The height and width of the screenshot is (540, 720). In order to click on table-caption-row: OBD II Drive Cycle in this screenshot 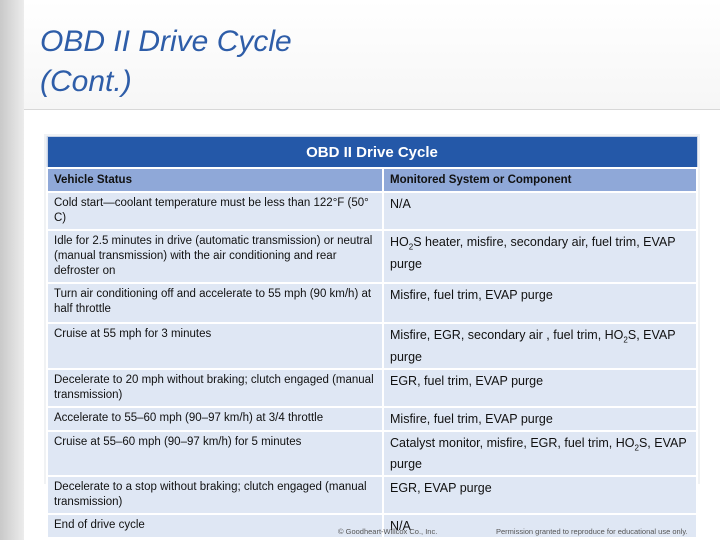, I will do `click(372, 152)`.